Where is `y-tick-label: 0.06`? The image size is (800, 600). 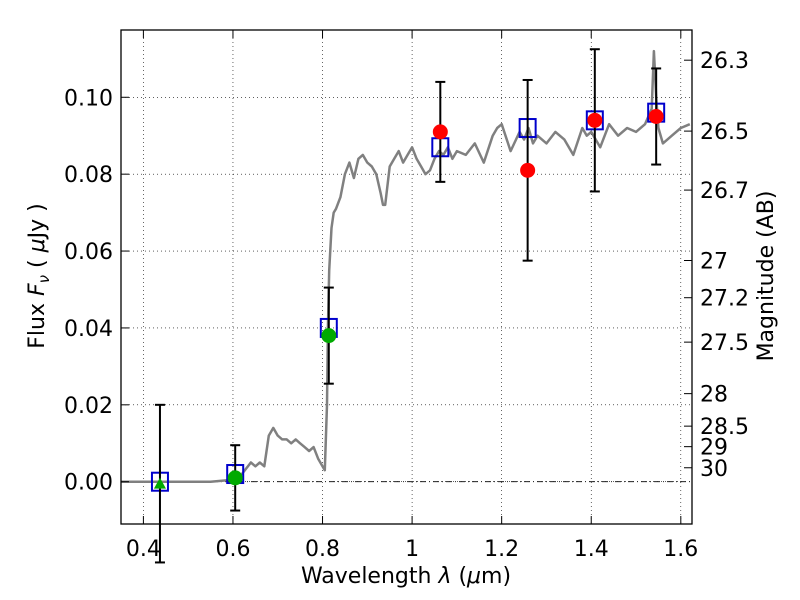
y-tick-label: 0.06 is located at coordinates (88, 252).